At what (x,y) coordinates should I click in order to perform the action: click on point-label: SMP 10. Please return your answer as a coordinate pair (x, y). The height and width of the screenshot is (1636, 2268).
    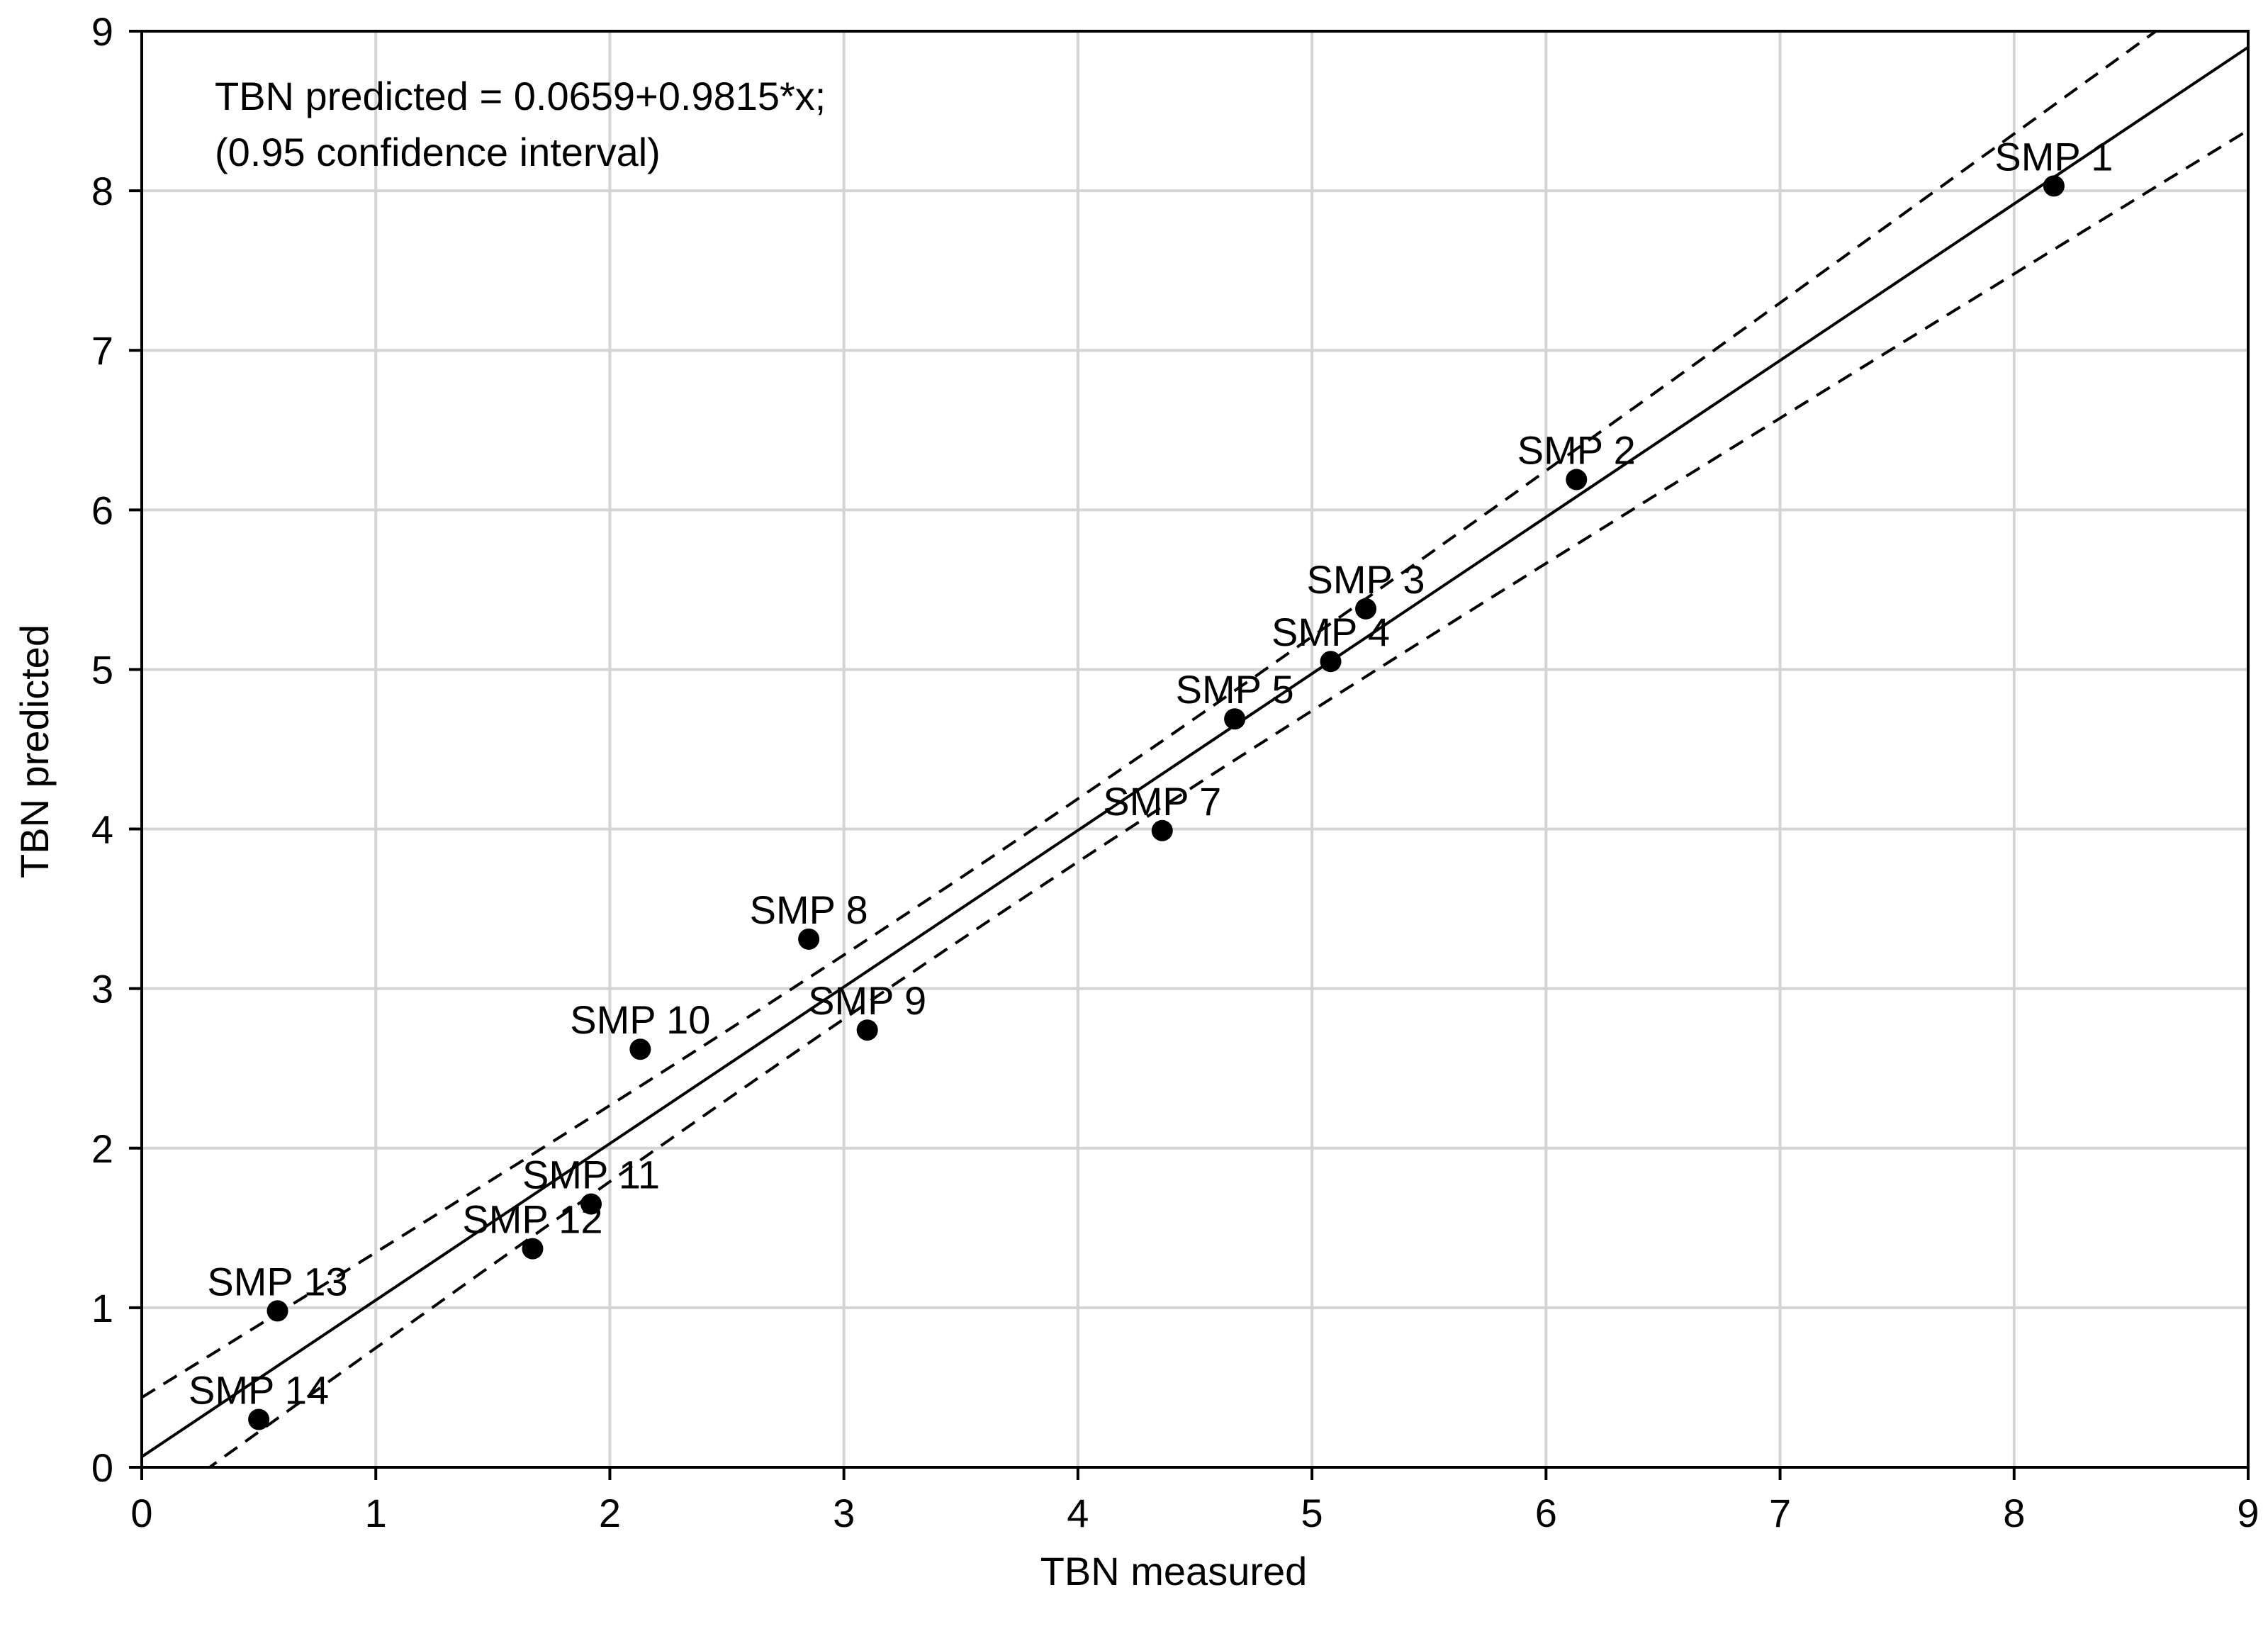
    Looking at the image, I should click on (640, 1019).